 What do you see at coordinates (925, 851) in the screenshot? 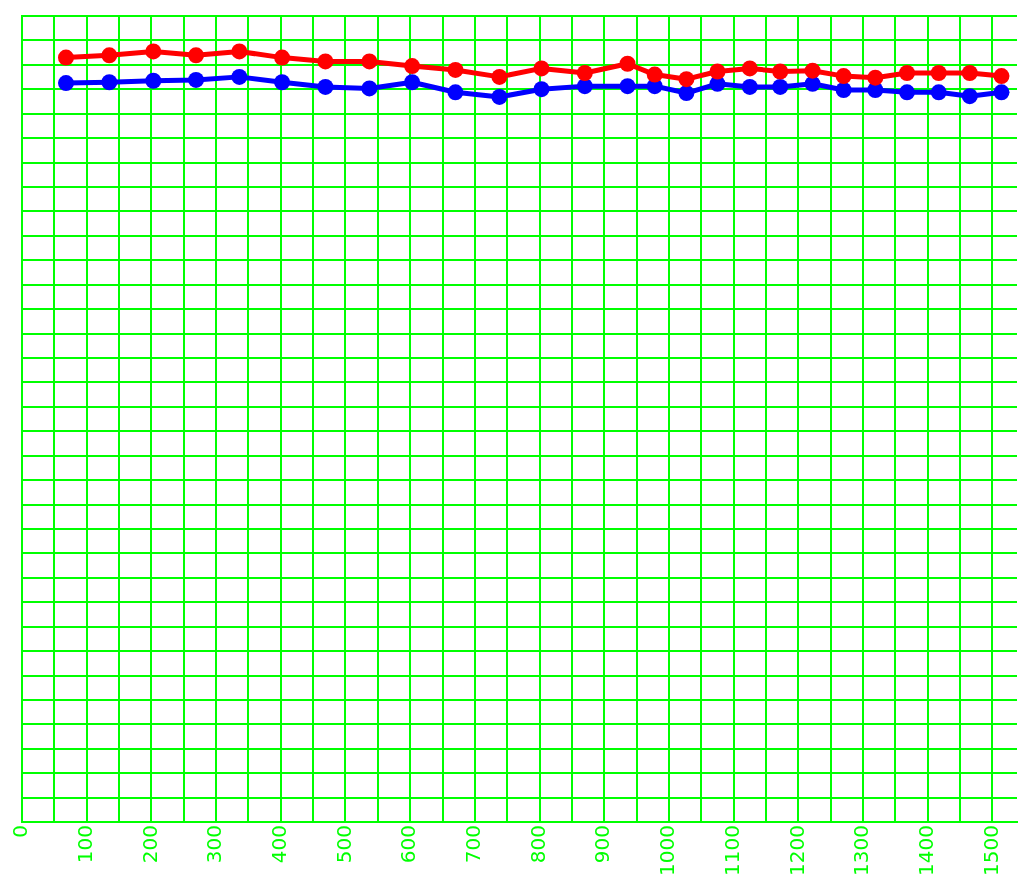
I see `x-tick-label: 1400` at bounding box center [925, 851].